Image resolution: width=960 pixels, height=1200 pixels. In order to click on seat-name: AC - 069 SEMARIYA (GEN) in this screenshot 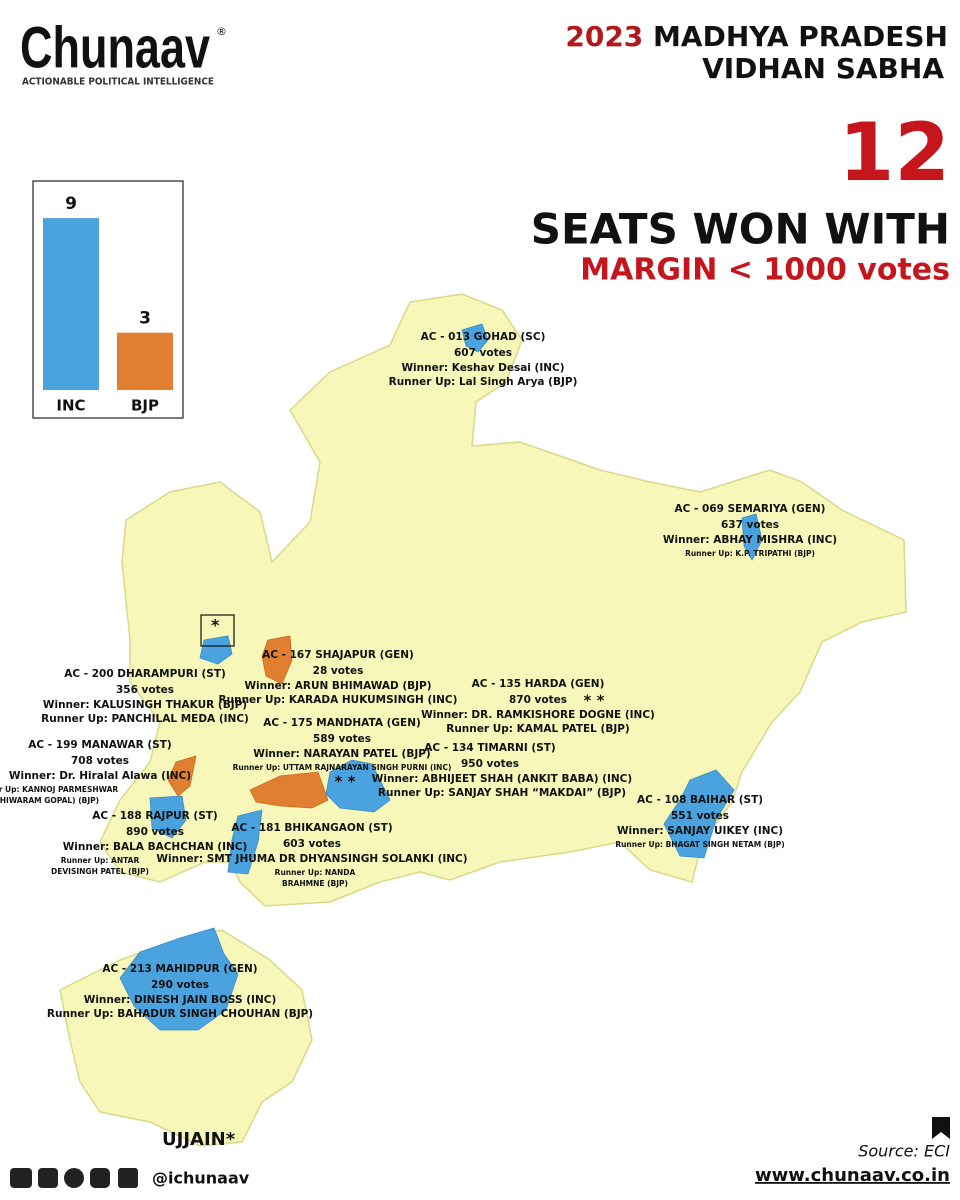, I will do `click(750, 509)`.